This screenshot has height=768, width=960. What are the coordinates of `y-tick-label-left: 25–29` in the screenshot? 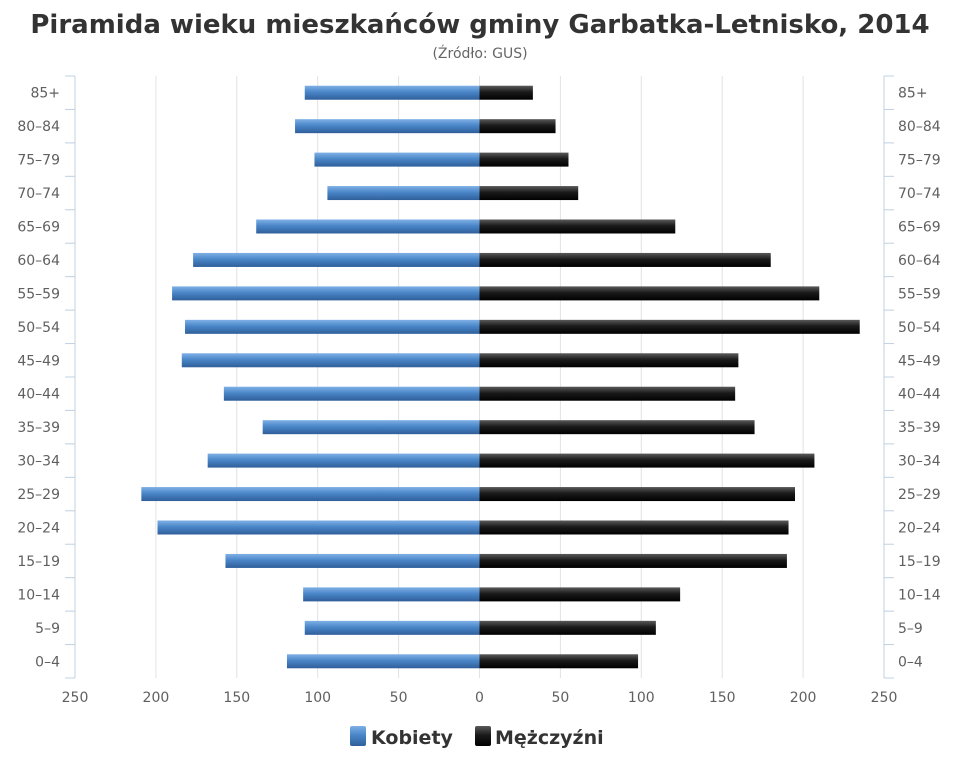 It's located at (38, 495).